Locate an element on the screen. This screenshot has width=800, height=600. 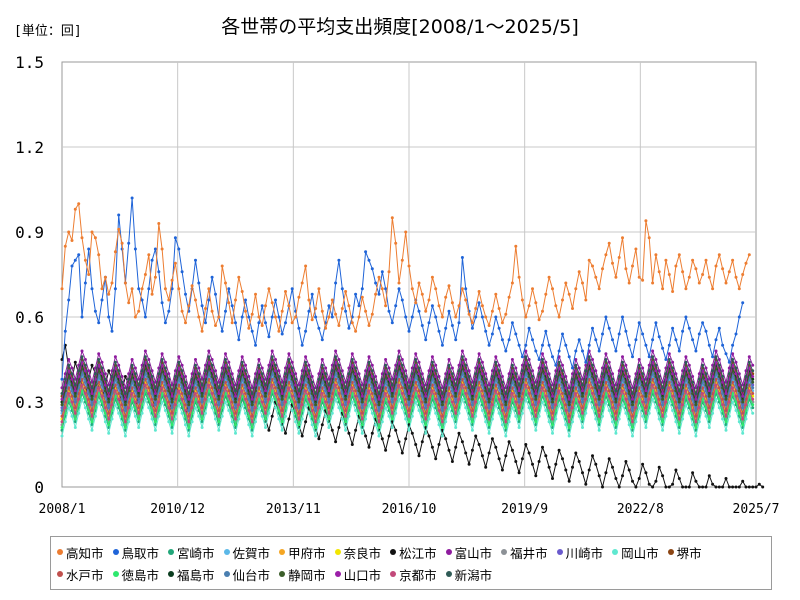
legend-item: 静岡市 is located at coordinates (302, 574).